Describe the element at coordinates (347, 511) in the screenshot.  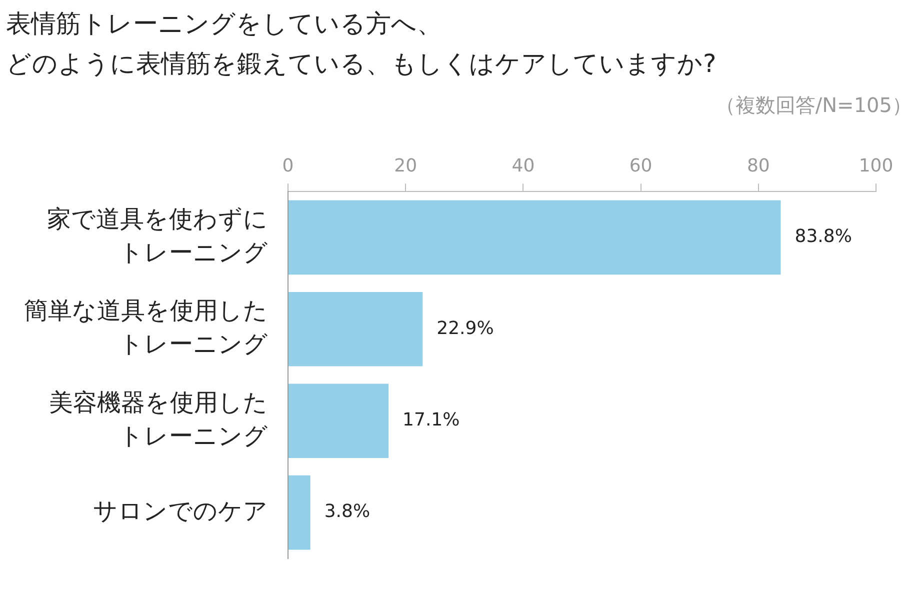
I see `data-label: 3.8%` at that location.